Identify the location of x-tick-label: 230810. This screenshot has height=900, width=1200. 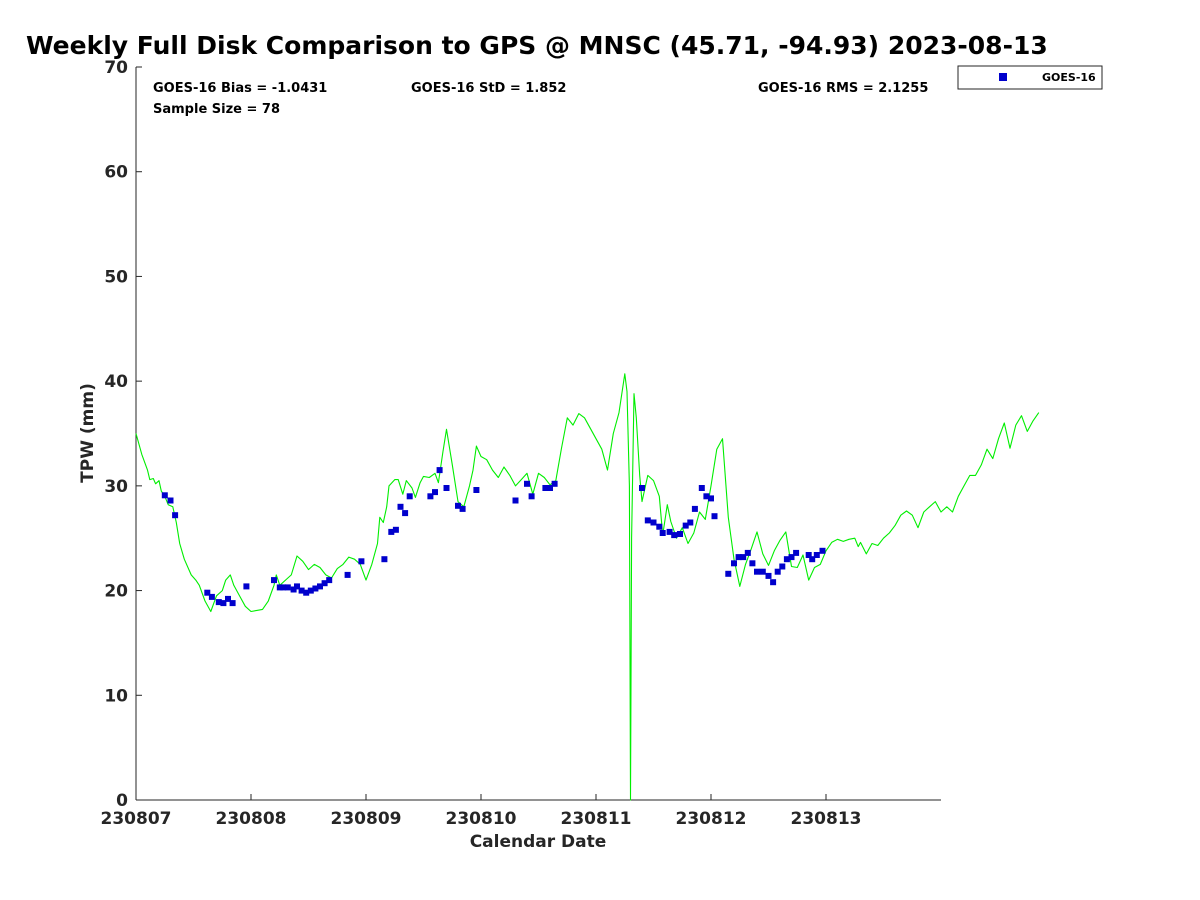
(481, 819).